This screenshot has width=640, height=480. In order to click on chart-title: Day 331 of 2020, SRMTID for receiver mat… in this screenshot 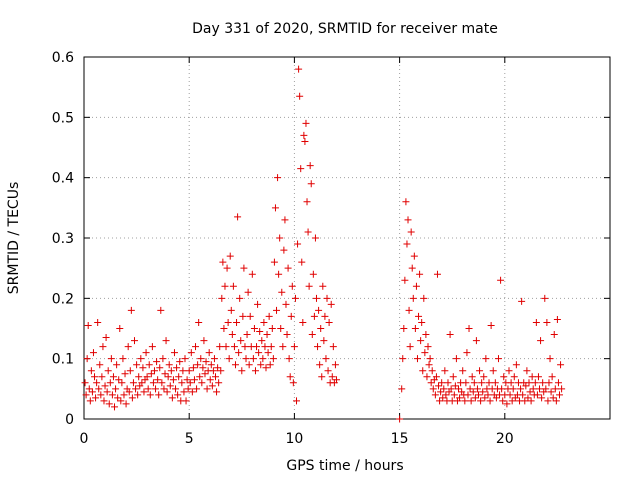, I will do `click(345, 29)`.